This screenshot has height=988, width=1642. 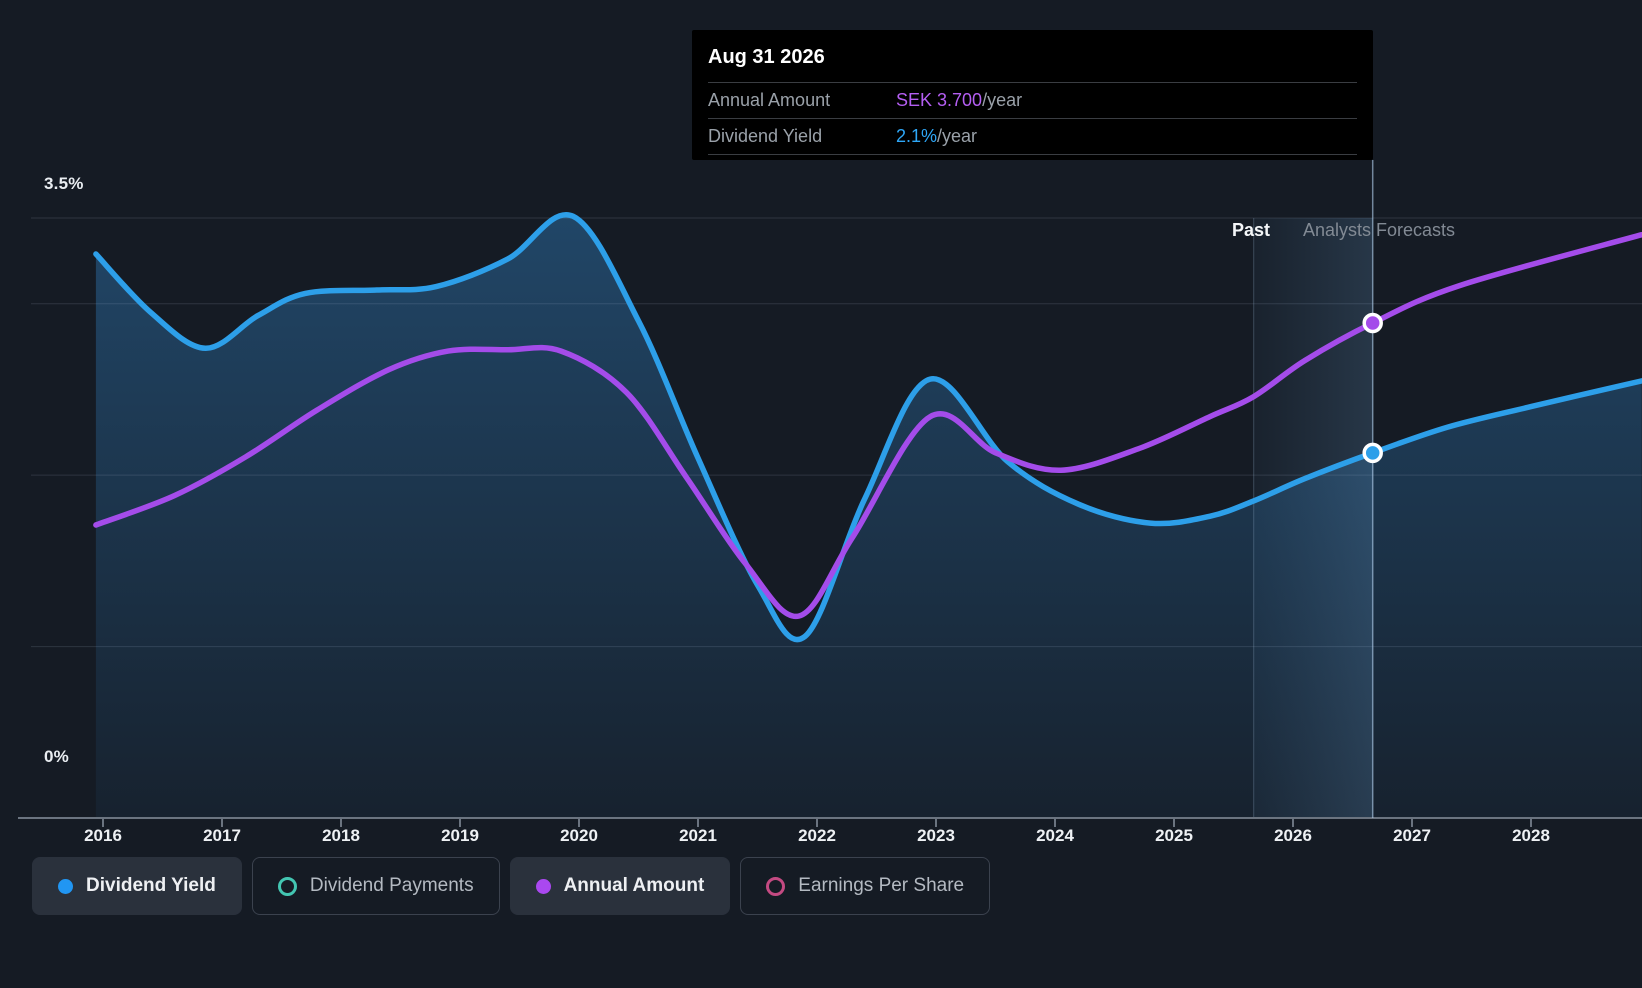 I want to click on tooltip-date: Aug 31 2026, so click(x=1032, y=56).